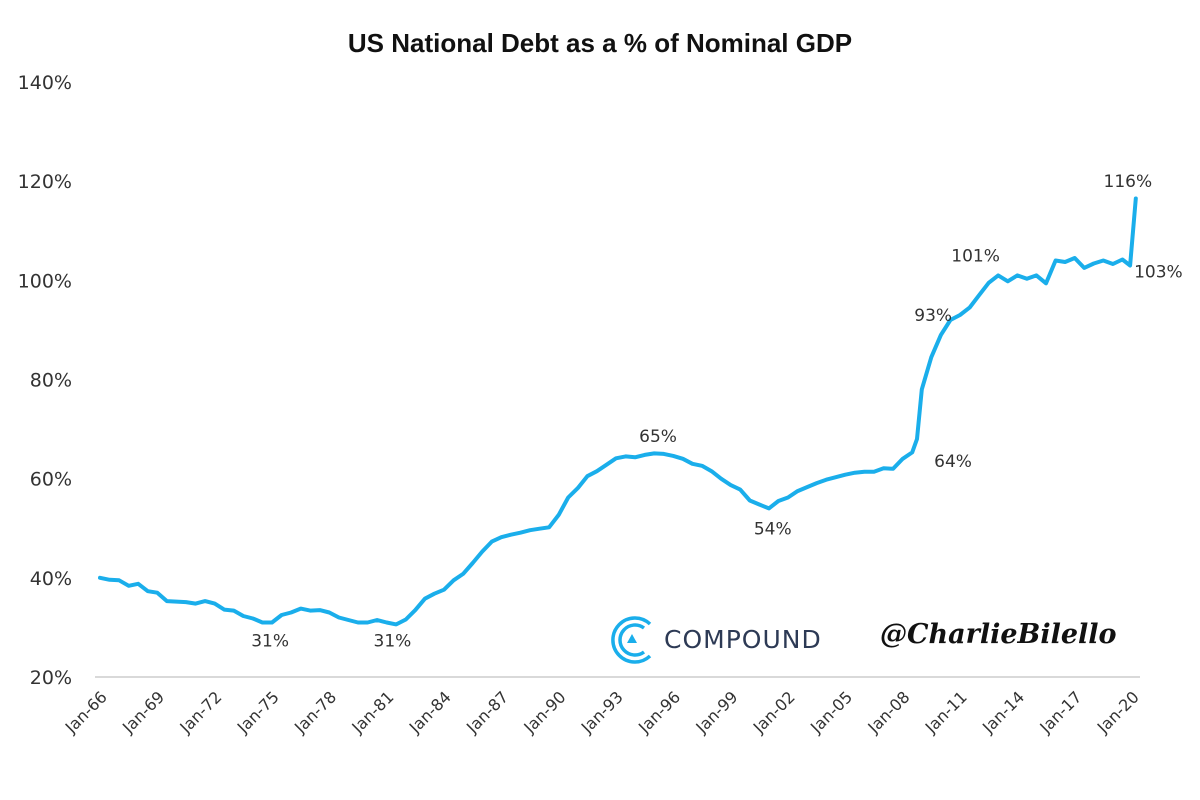  Describe the element at coordinates (372, 712) in the screenshot. I see `x-tick-label: Jan-81` at that location.